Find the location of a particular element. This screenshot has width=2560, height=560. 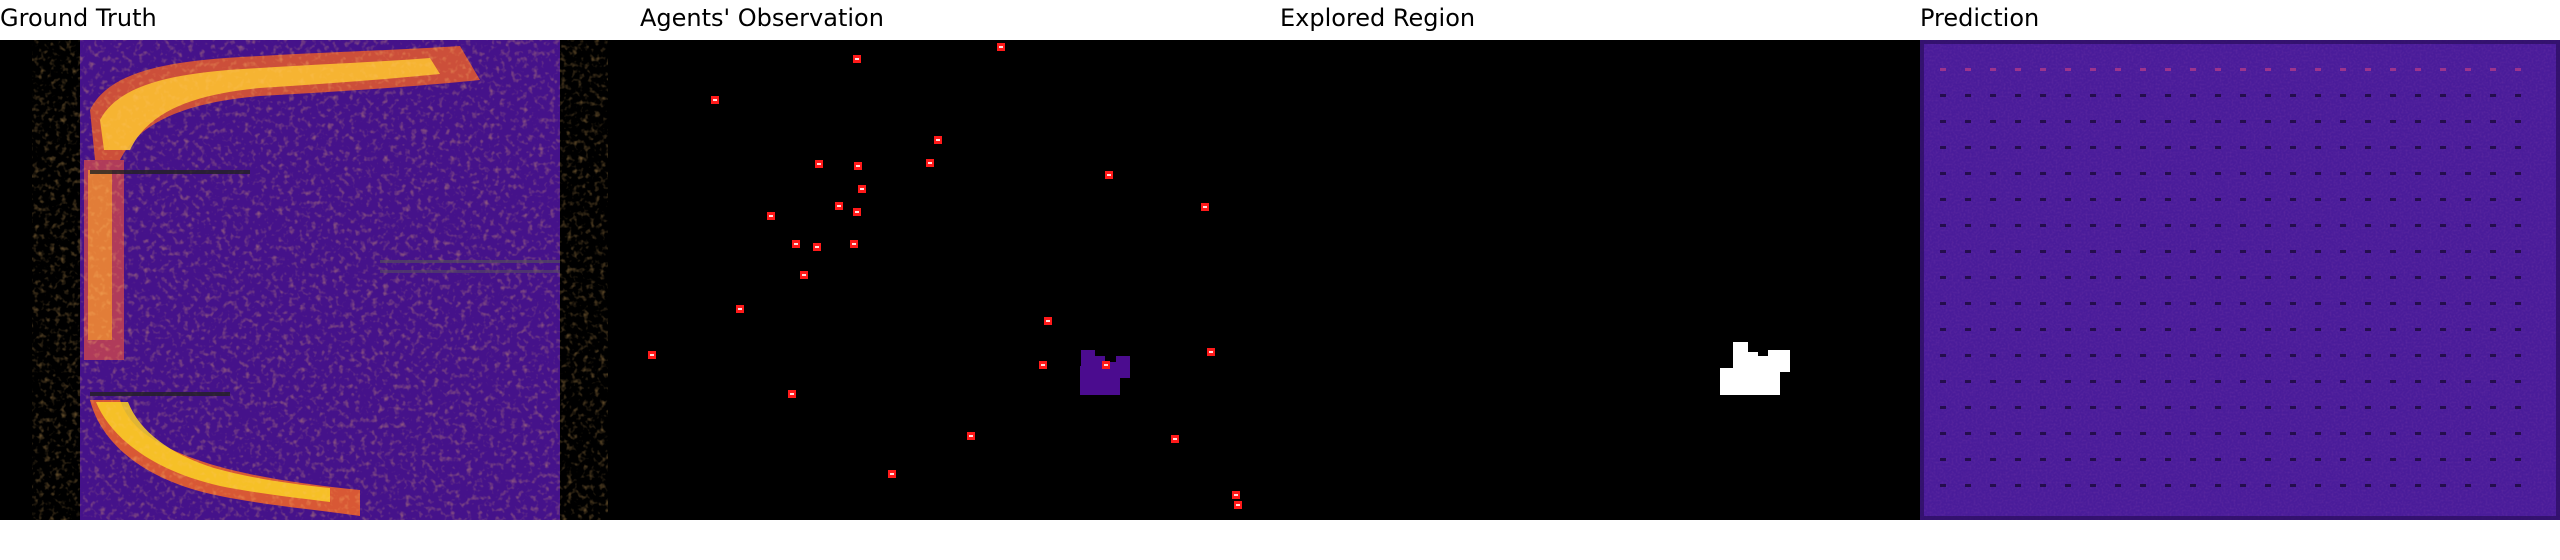

prediction-title: Prediction is located at coordinates (1980, 18).